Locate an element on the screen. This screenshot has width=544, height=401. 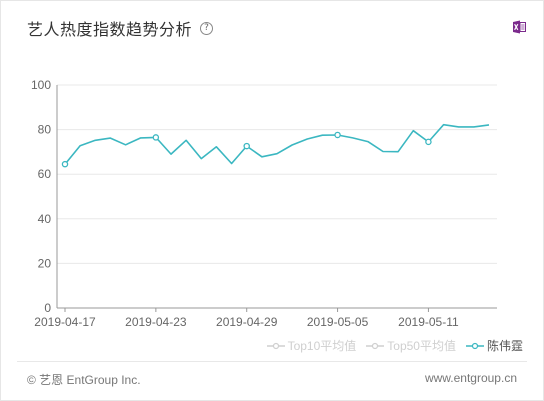
excel-export-icon is located at coordinates (519, 27).